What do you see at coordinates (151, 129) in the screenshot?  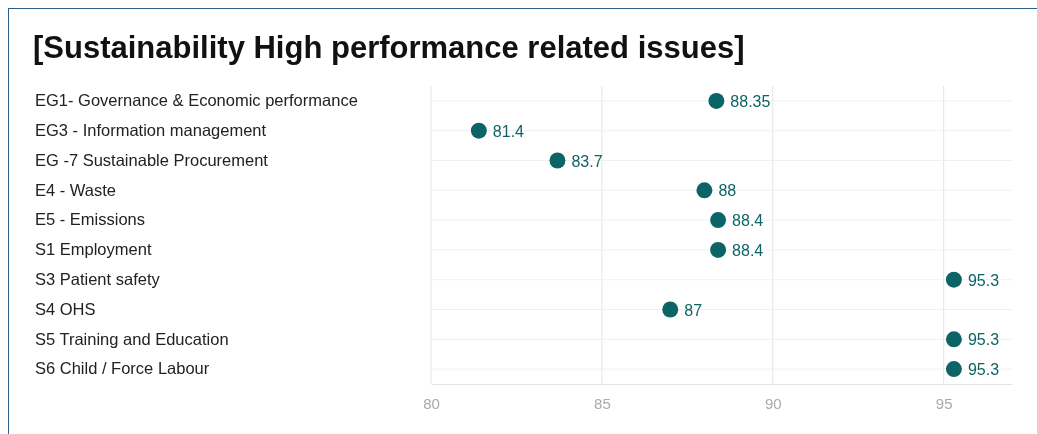 I see `y-tick-label: EG3 - Information management` at bounding box center [151, 129].